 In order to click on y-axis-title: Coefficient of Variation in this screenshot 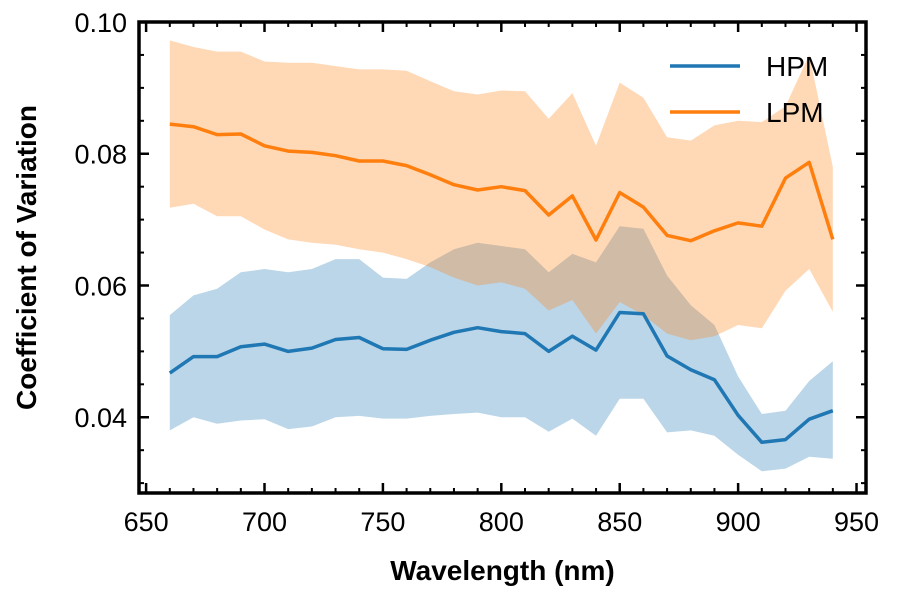, I will do `click(26, 257)`.